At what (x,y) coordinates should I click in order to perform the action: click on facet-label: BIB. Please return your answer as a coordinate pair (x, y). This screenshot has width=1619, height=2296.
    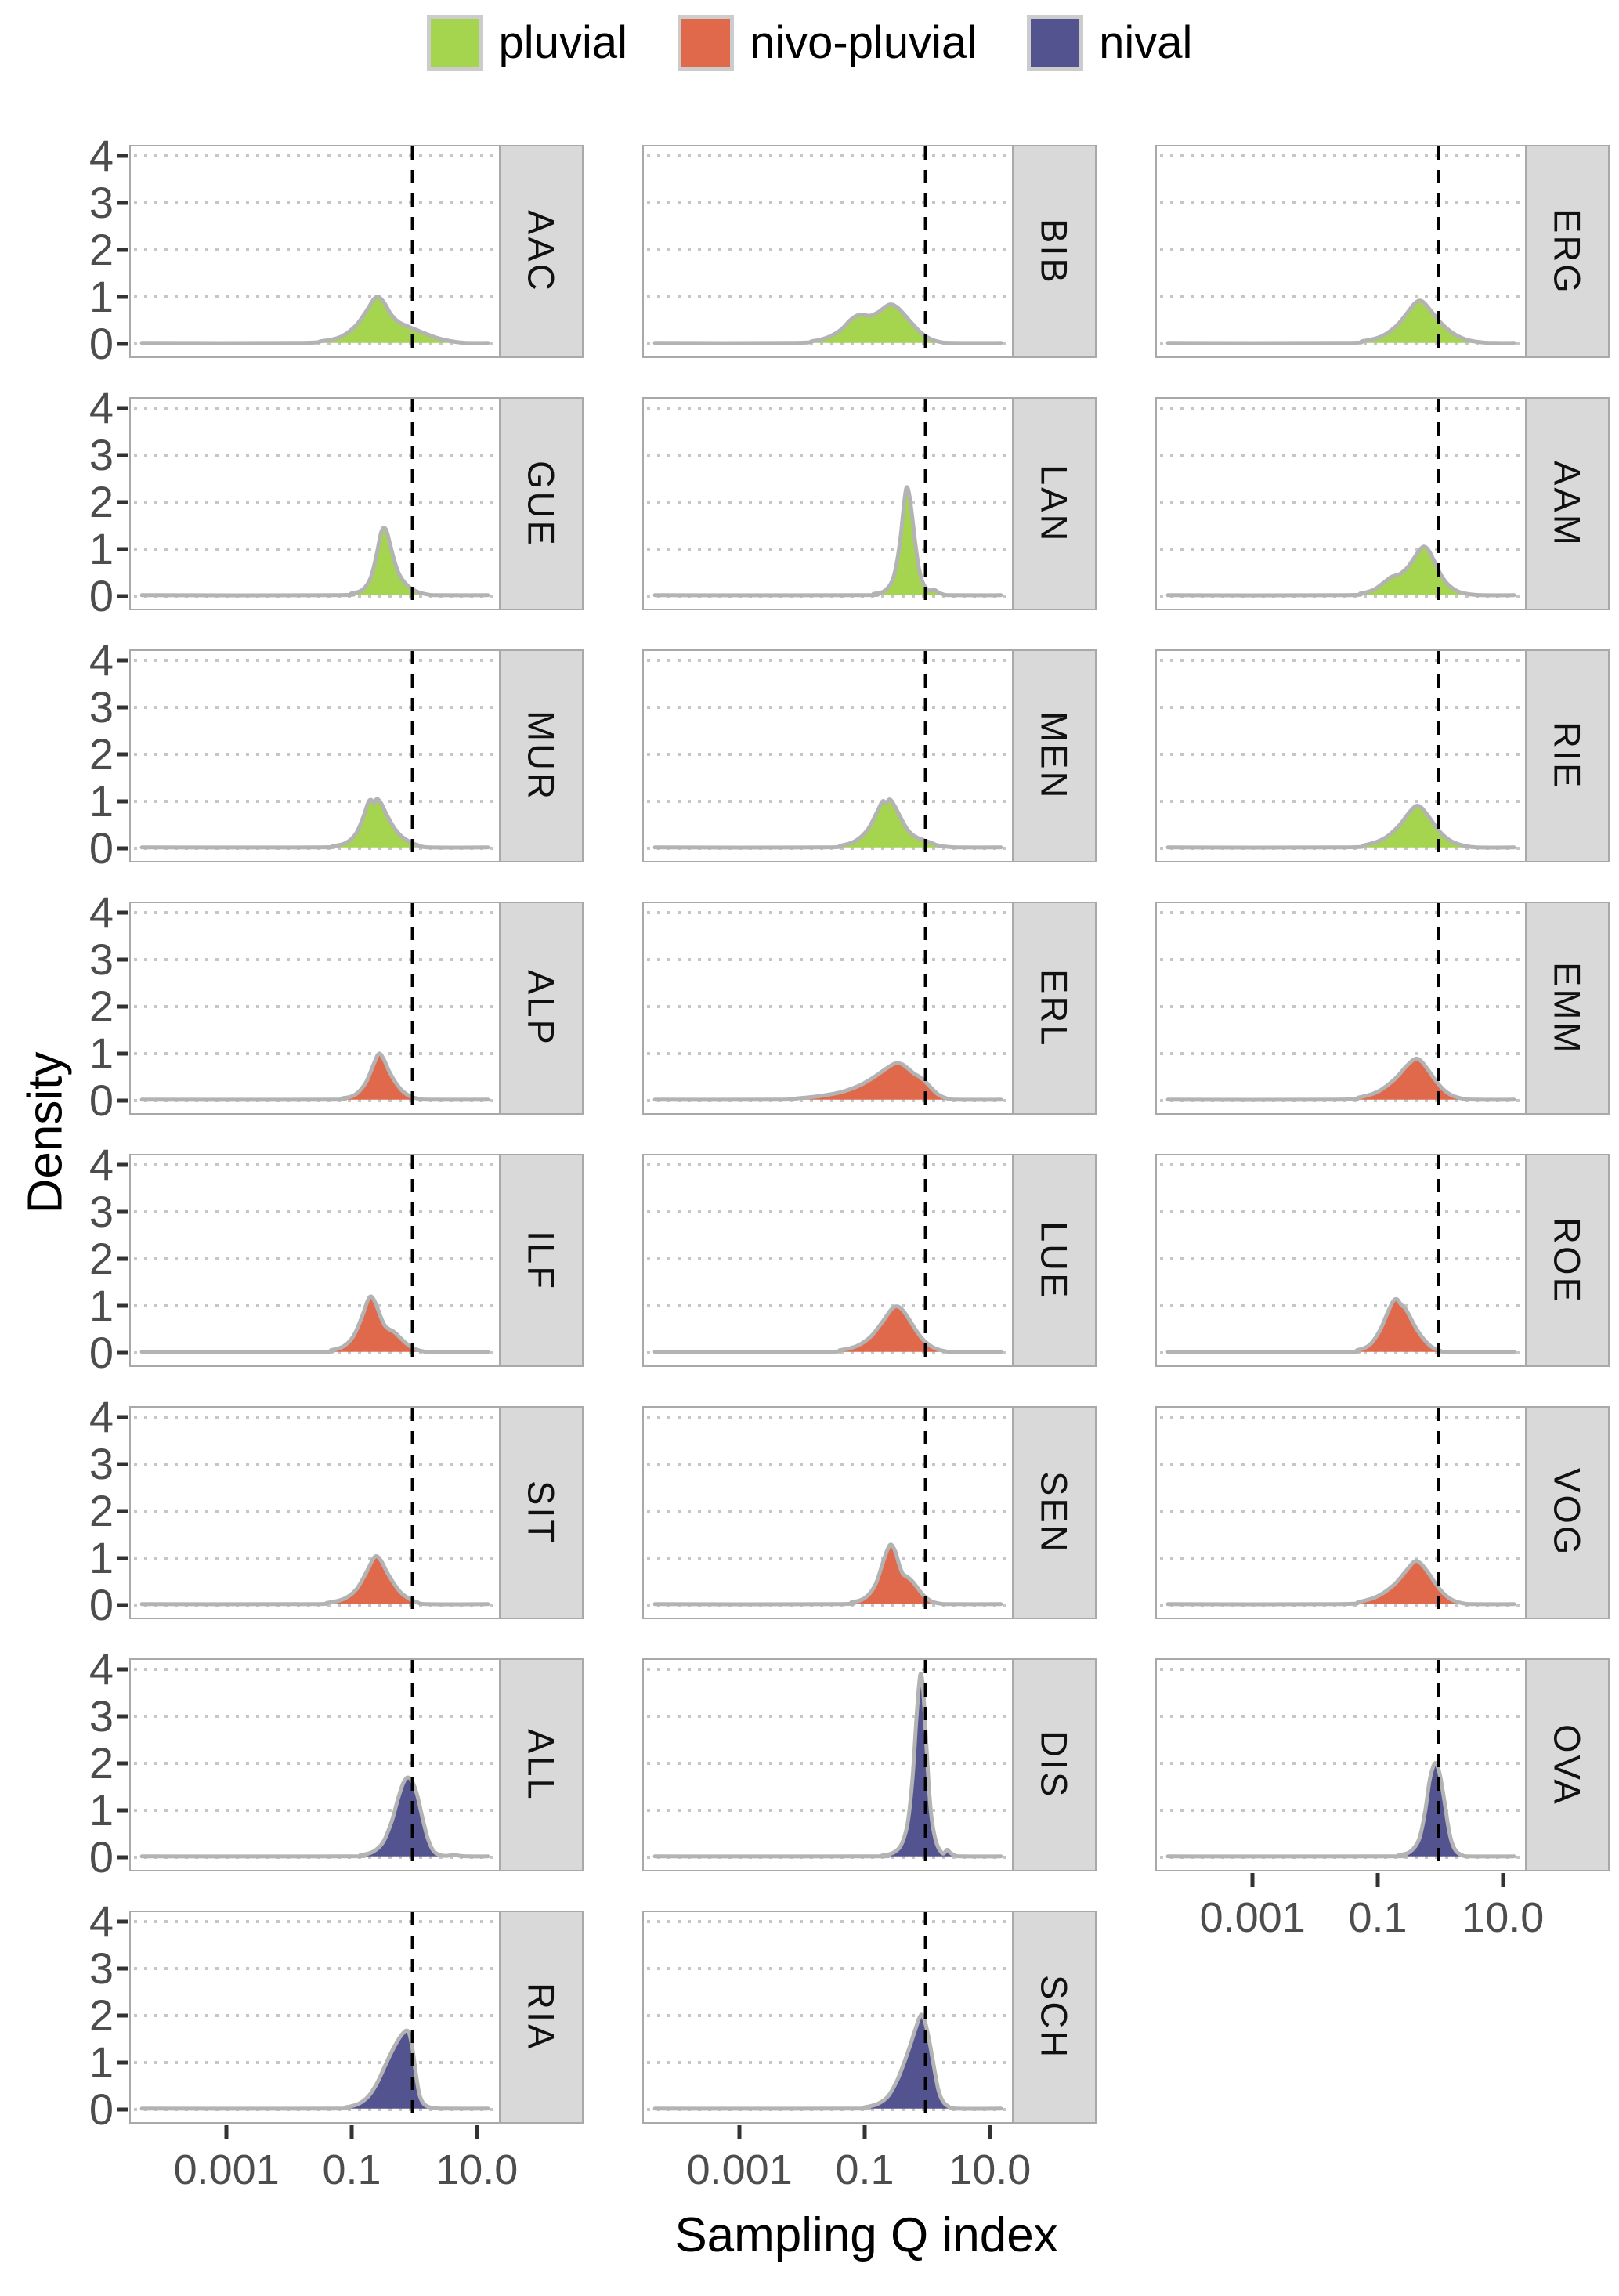
    Looking at the image, I should click on (1054, 251).